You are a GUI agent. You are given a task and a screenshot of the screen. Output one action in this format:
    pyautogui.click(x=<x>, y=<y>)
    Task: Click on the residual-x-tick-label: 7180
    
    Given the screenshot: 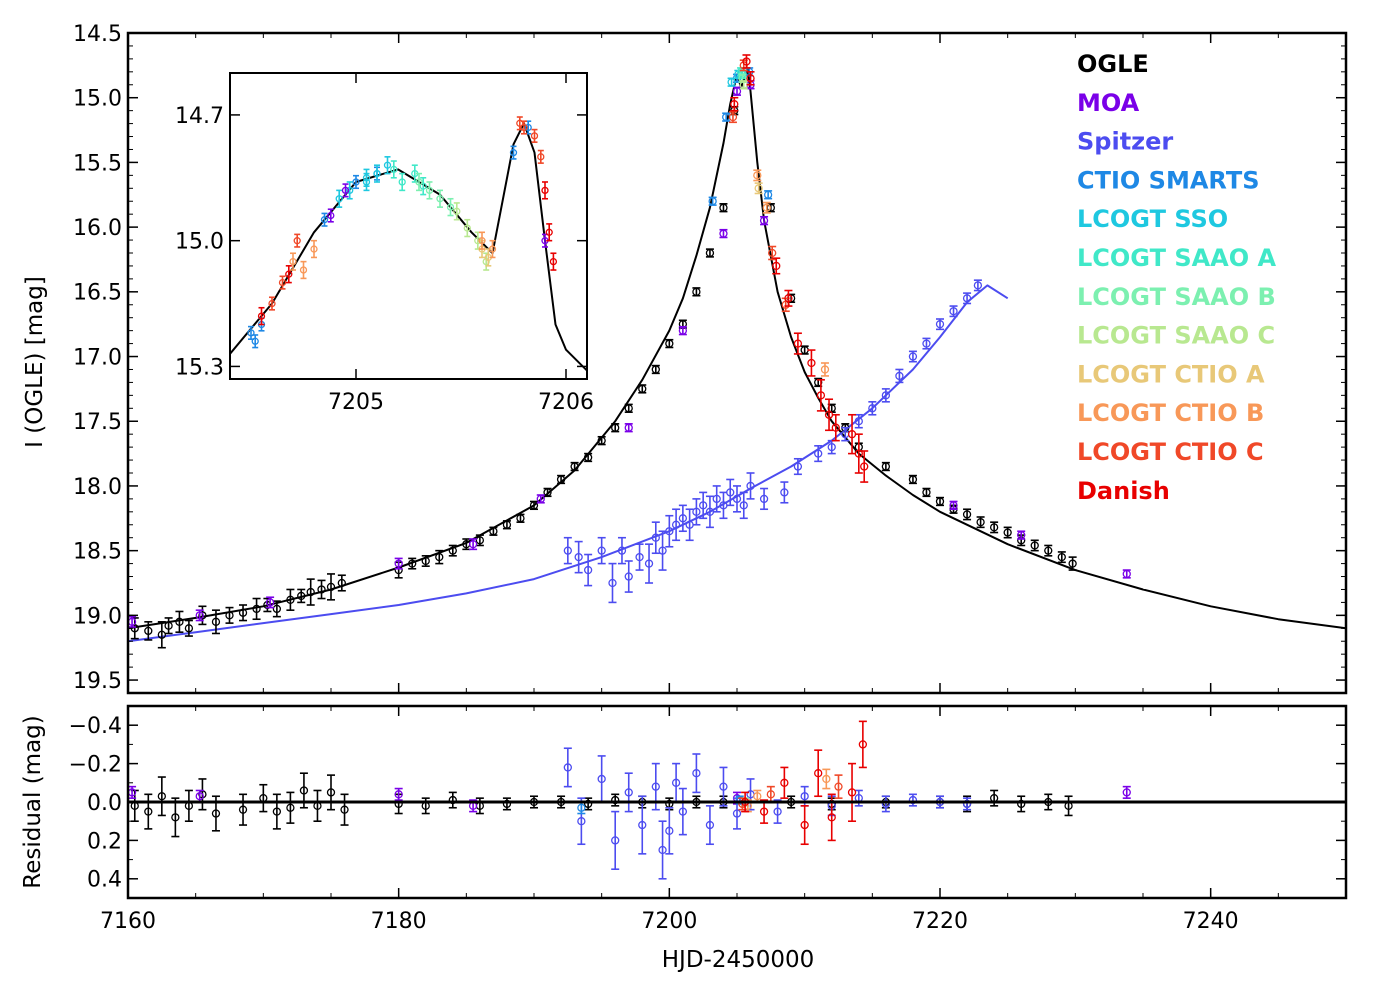 What is the action you would take?
    pyautogui.click(x=399, y=921)
    